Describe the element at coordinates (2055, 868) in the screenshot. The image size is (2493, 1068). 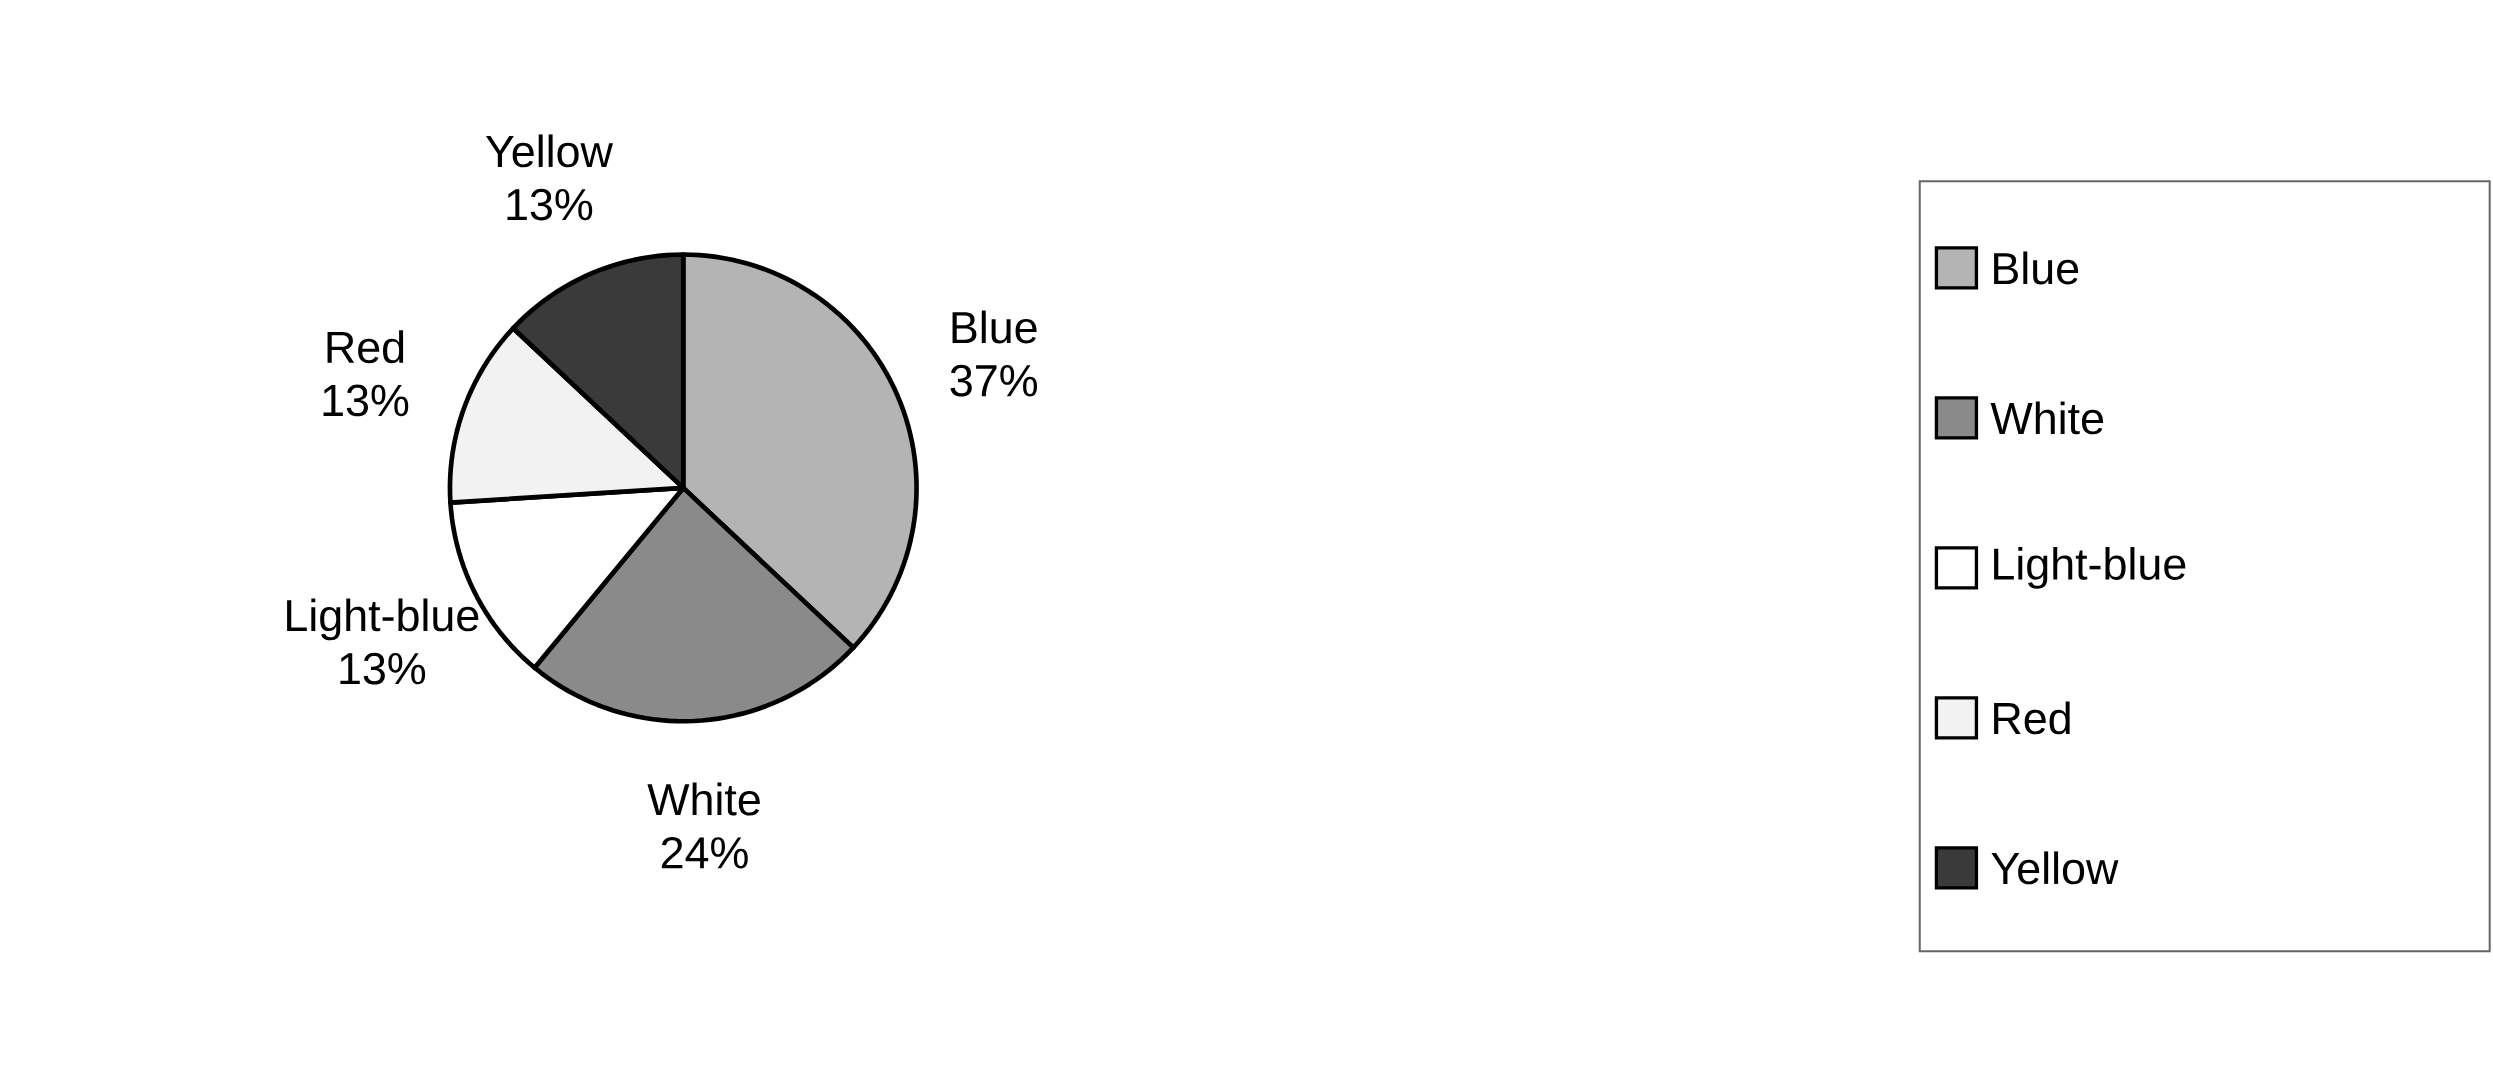
I see `legend-label: Yellow` at that location.